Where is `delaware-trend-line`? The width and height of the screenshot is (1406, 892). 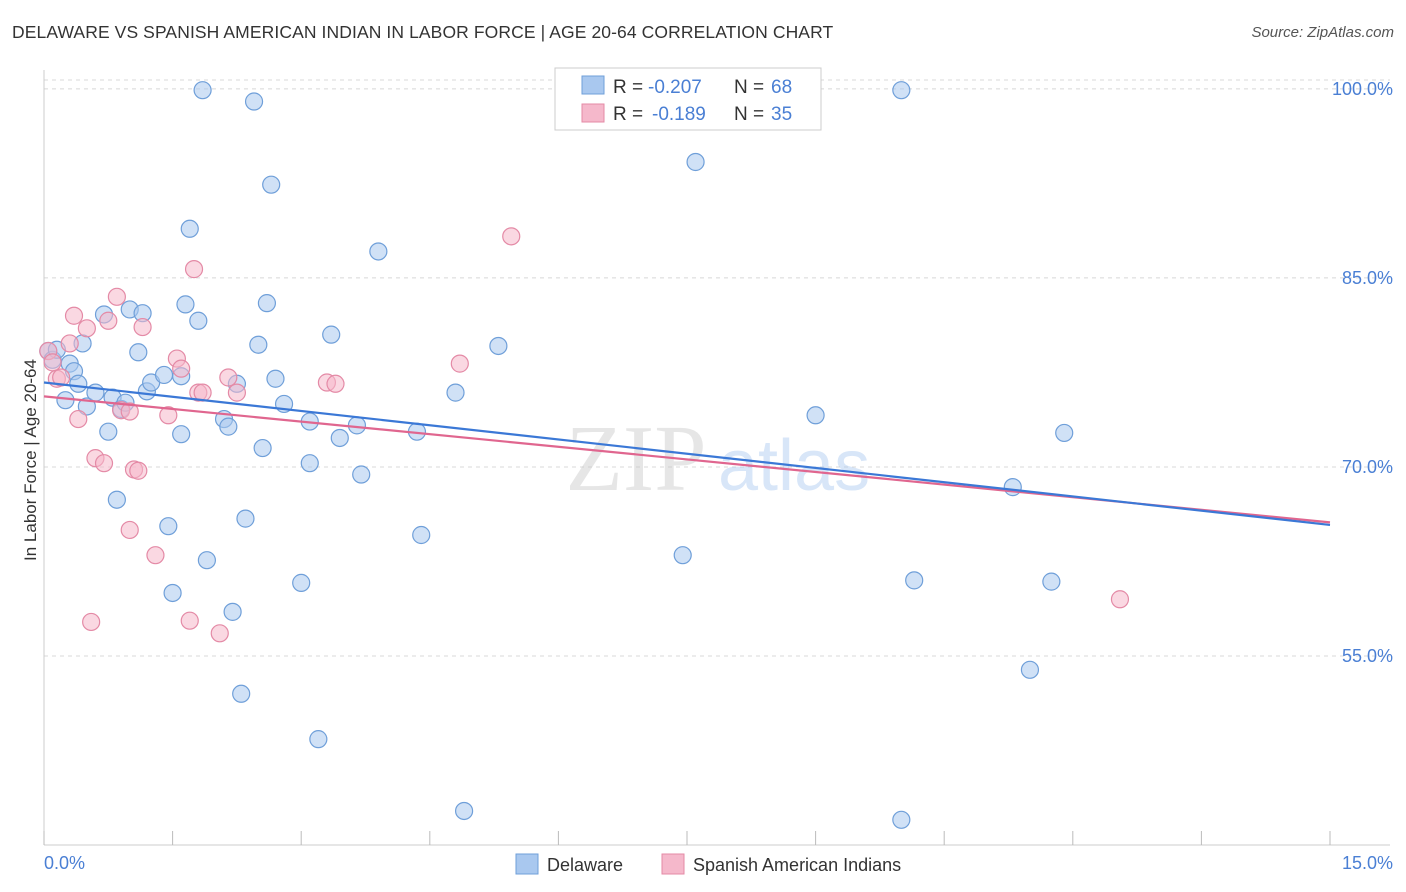 delaware-trend-line is located at coordinates (687, 454).